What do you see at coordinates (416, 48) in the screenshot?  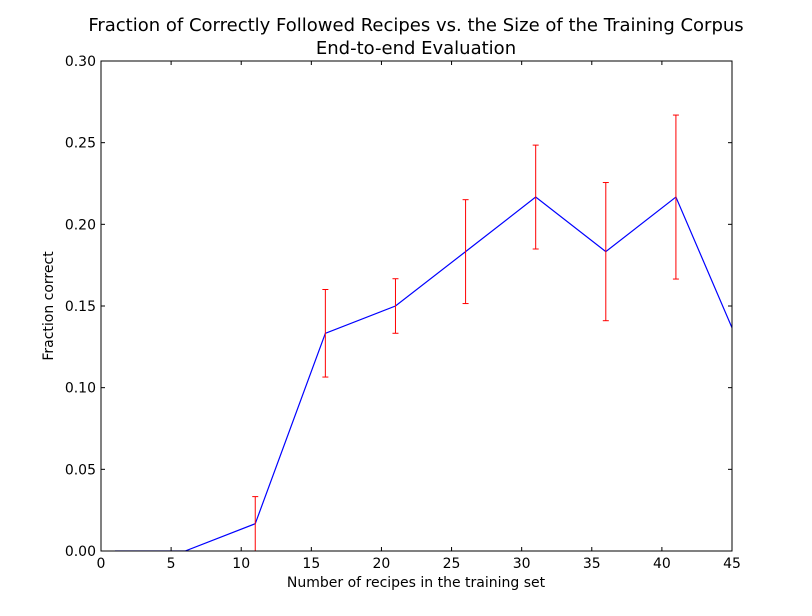 I see `chart-subtitle: End-to-end Evaluation` at bounding box center [416, 48].